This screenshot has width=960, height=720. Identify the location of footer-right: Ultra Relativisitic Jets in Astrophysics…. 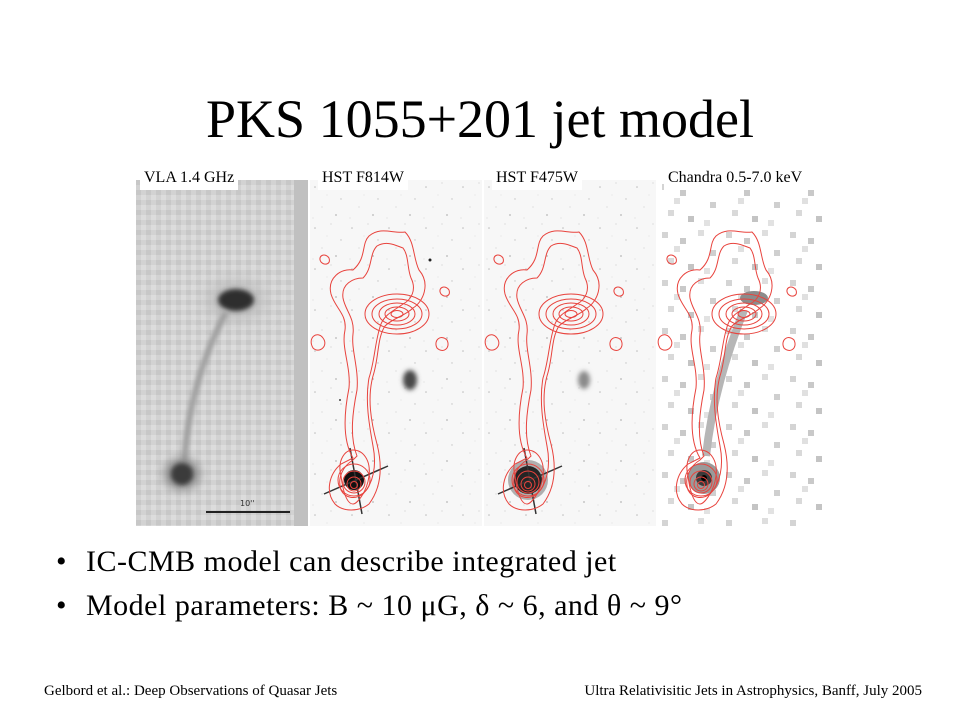
(753, 691).